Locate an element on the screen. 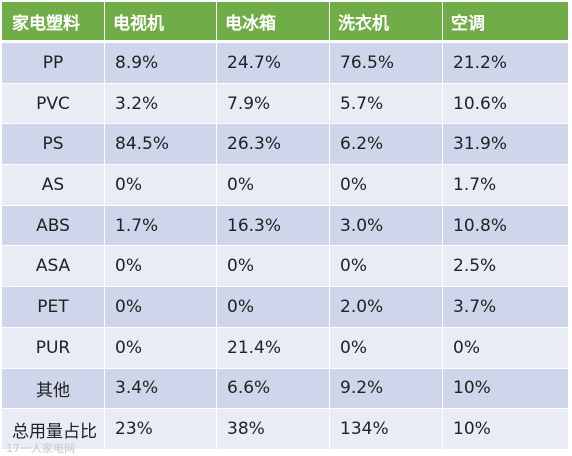 This screenshot has height=456, width=572. header-air-conditioner: 空调 is located at coordinates (506, 22).